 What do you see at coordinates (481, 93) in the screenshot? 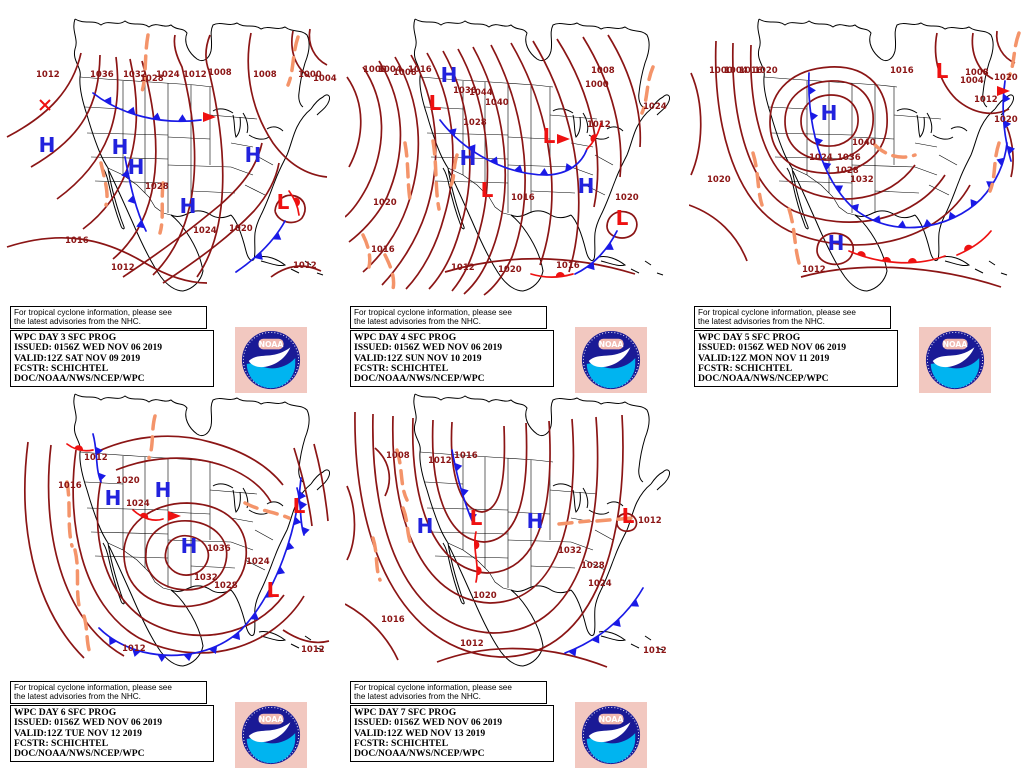
I see `svg-text: 1044` at bounding box center [481, 93].